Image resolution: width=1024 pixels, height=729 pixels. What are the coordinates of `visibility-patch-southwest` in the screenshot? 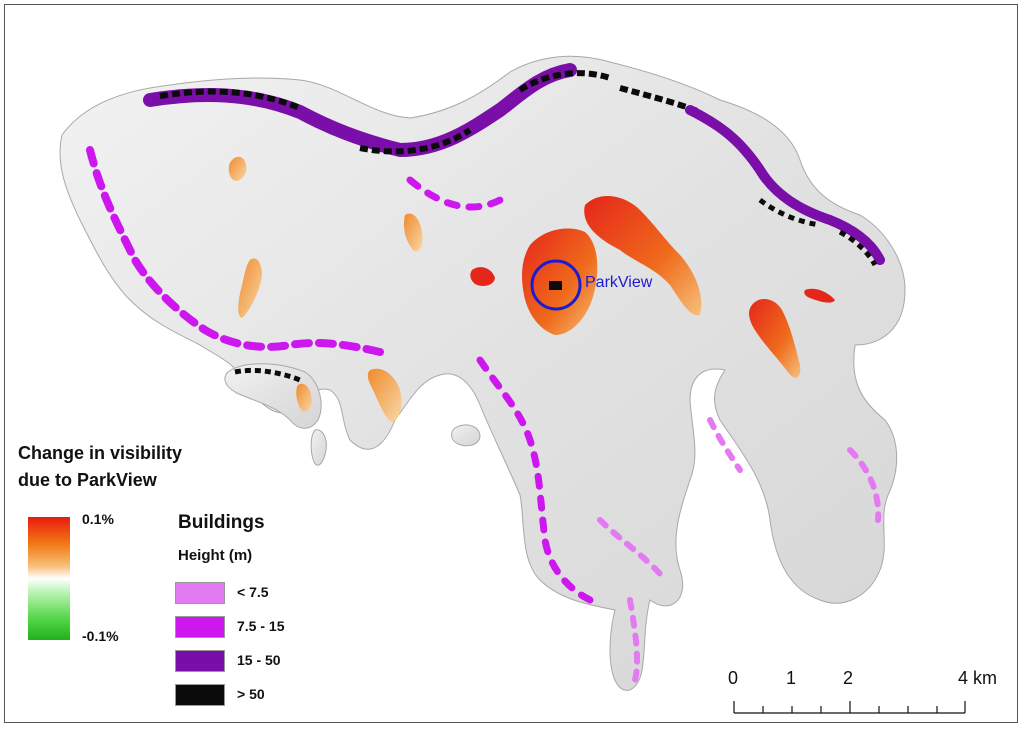 It's located at (384, 395).